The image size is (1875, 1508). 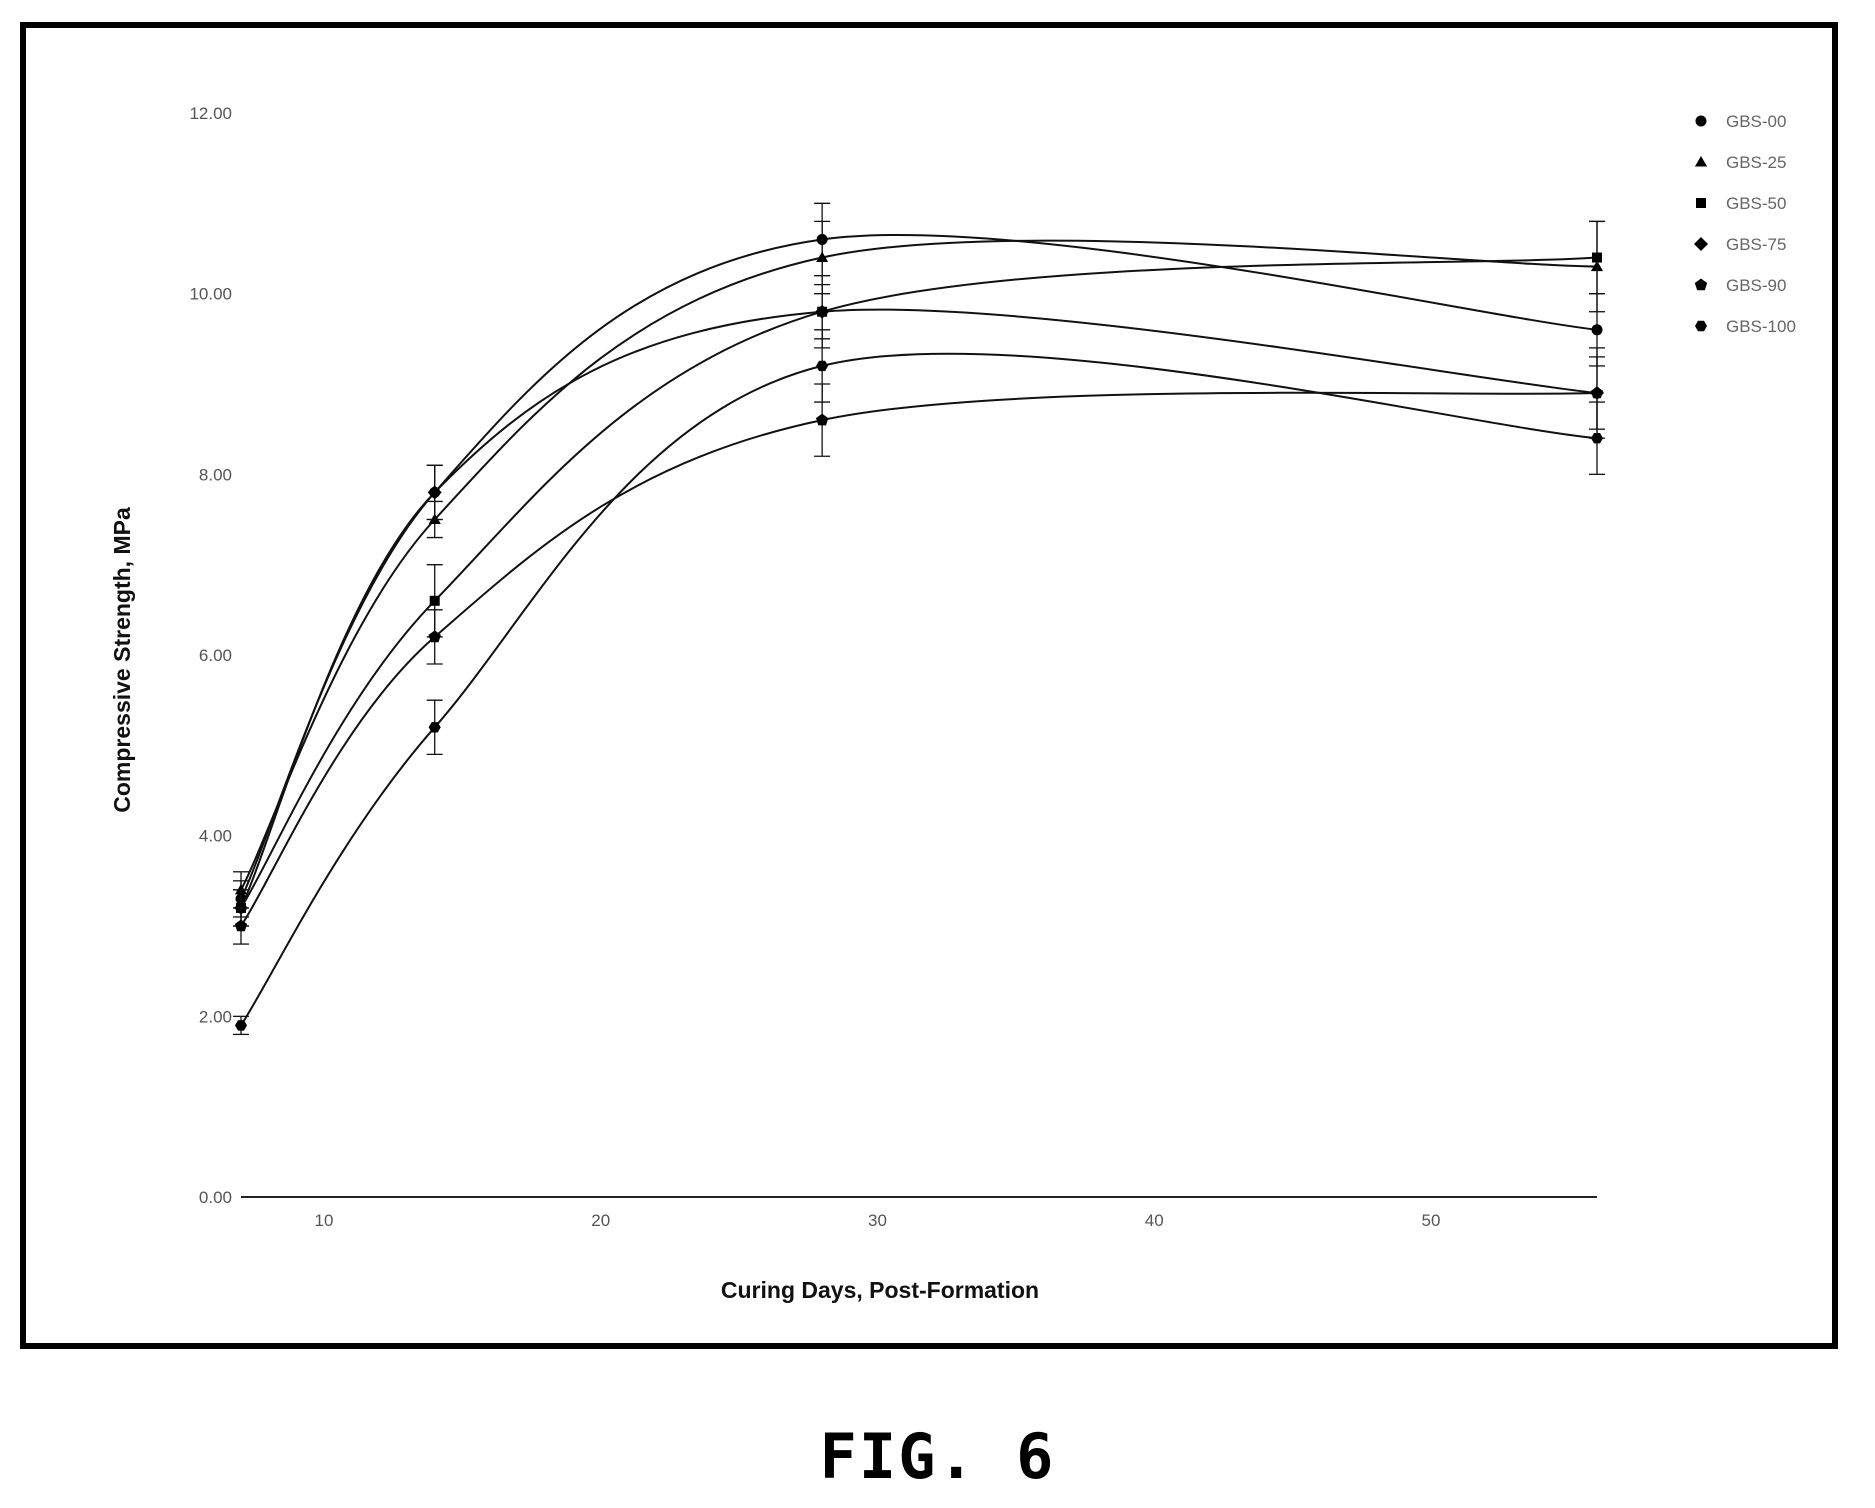 What do you see at coordinates (1430, 1220) in the screenshot?
I see `x-tick-label: 50` at bounding box center [1430, 1220].